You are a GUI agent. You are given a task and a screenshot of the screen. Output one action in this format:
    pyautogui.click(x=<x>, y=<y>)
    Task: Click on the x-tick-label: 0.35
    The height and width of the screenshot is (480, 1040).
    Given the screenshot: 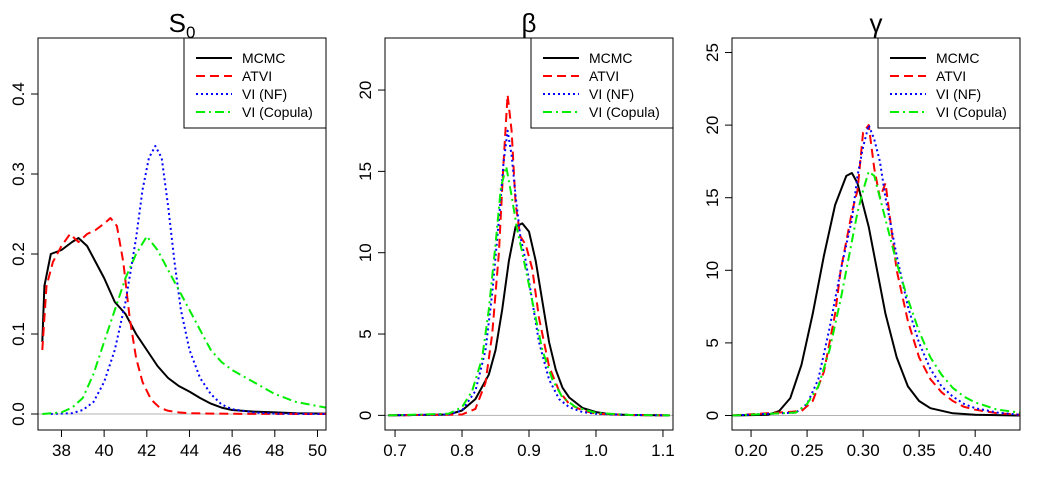 What is the action you would take?
    pyautogui.click(x=919, y=450)
    